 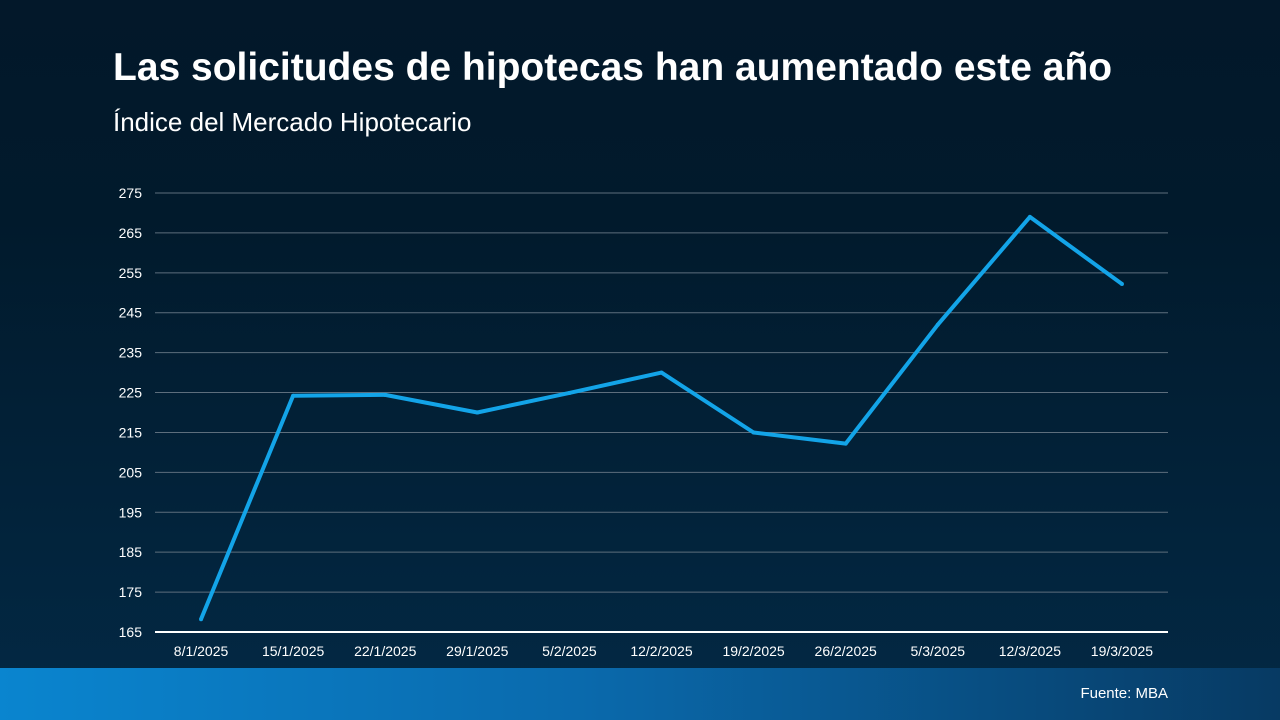 I want to click on x-tick-label: 22/1/2025, so click(x=385, y=651).